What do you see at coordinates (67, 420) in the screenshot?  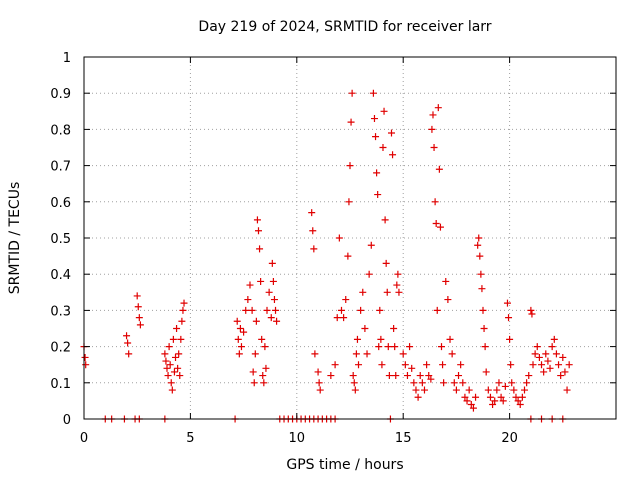 I see `y-tick-label: 0` at bounding box center [67, 420].